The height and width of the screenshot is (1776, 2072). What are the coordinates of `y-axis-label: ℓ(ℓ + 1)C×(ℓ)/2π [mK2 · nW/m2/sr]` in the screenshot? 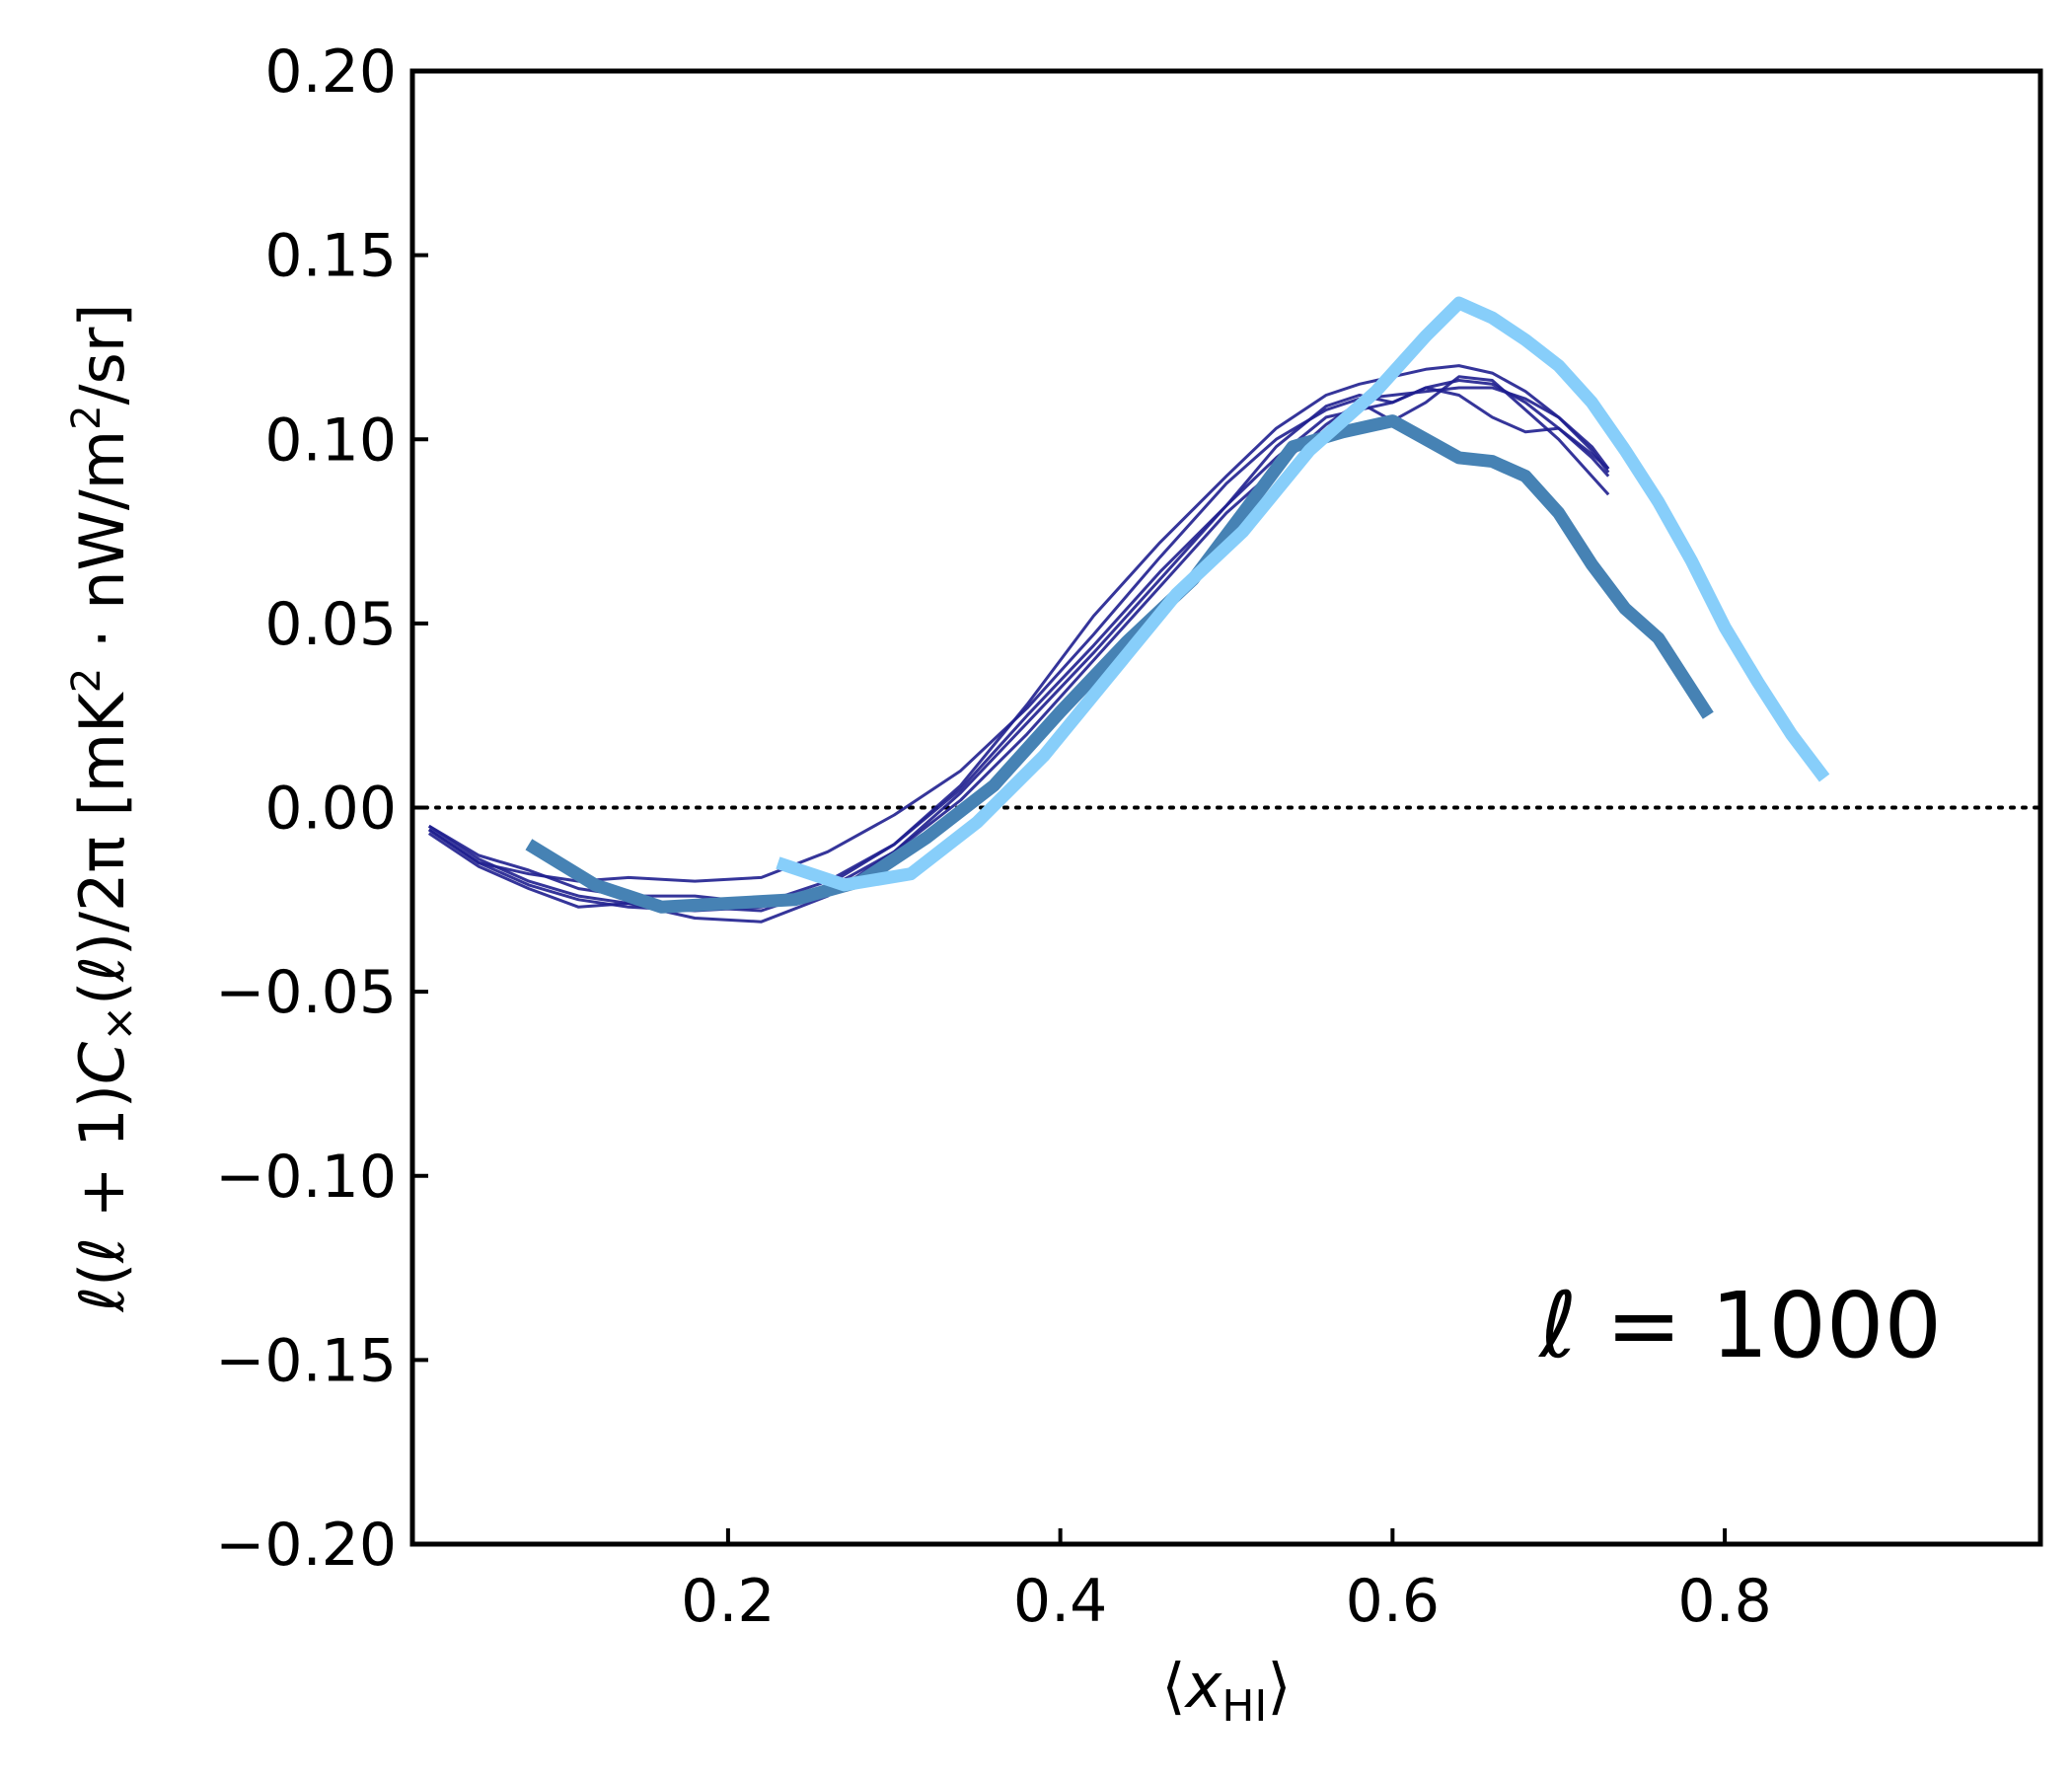 It's located at (104, 809).